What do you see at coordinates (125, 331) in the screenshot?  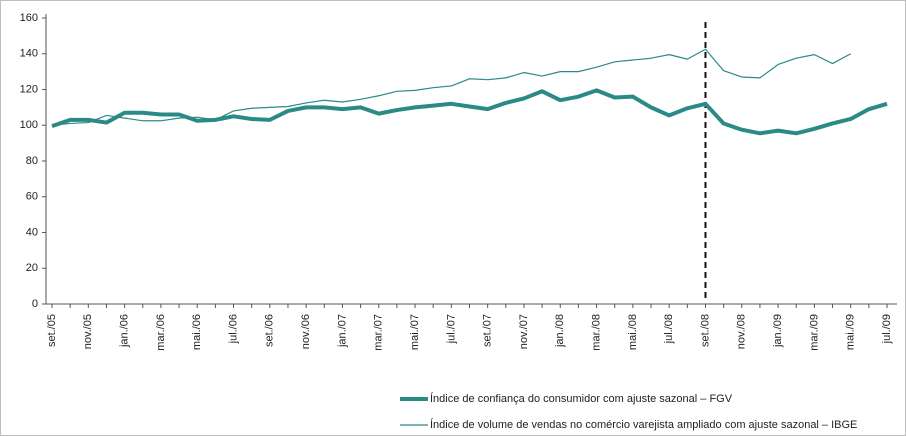 I see `x-tick-label: jan./06` at bounding box center [125, 331].